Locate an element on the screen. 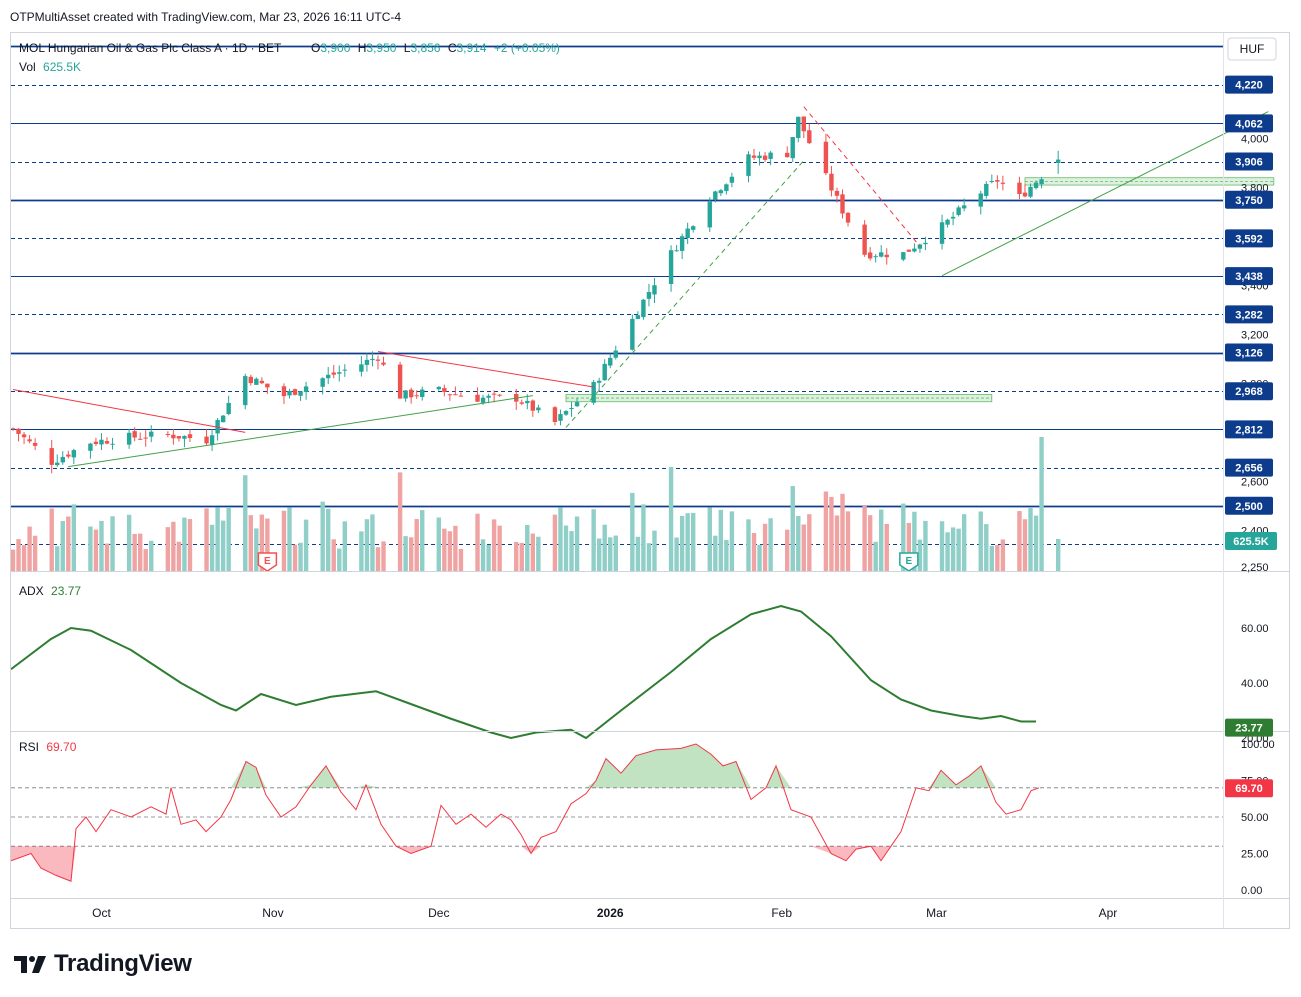 The width and height of the screenshot is (1301, 997). price-level-label: 2,500 is located at coordinates (1249, 505).